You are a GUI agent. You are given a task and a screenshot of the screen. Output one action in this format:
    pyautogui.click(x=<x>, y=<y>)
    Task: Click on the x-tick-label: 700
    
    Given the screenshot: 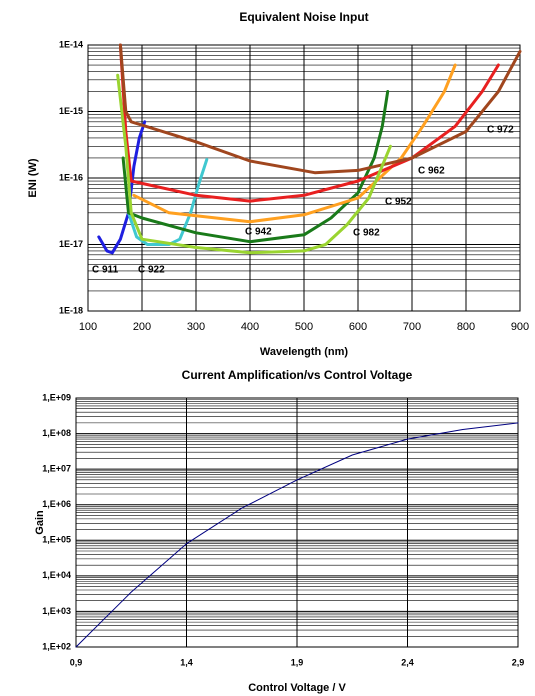 What is the action you would take?
    pyautogui.click(x=412, y=327)
    